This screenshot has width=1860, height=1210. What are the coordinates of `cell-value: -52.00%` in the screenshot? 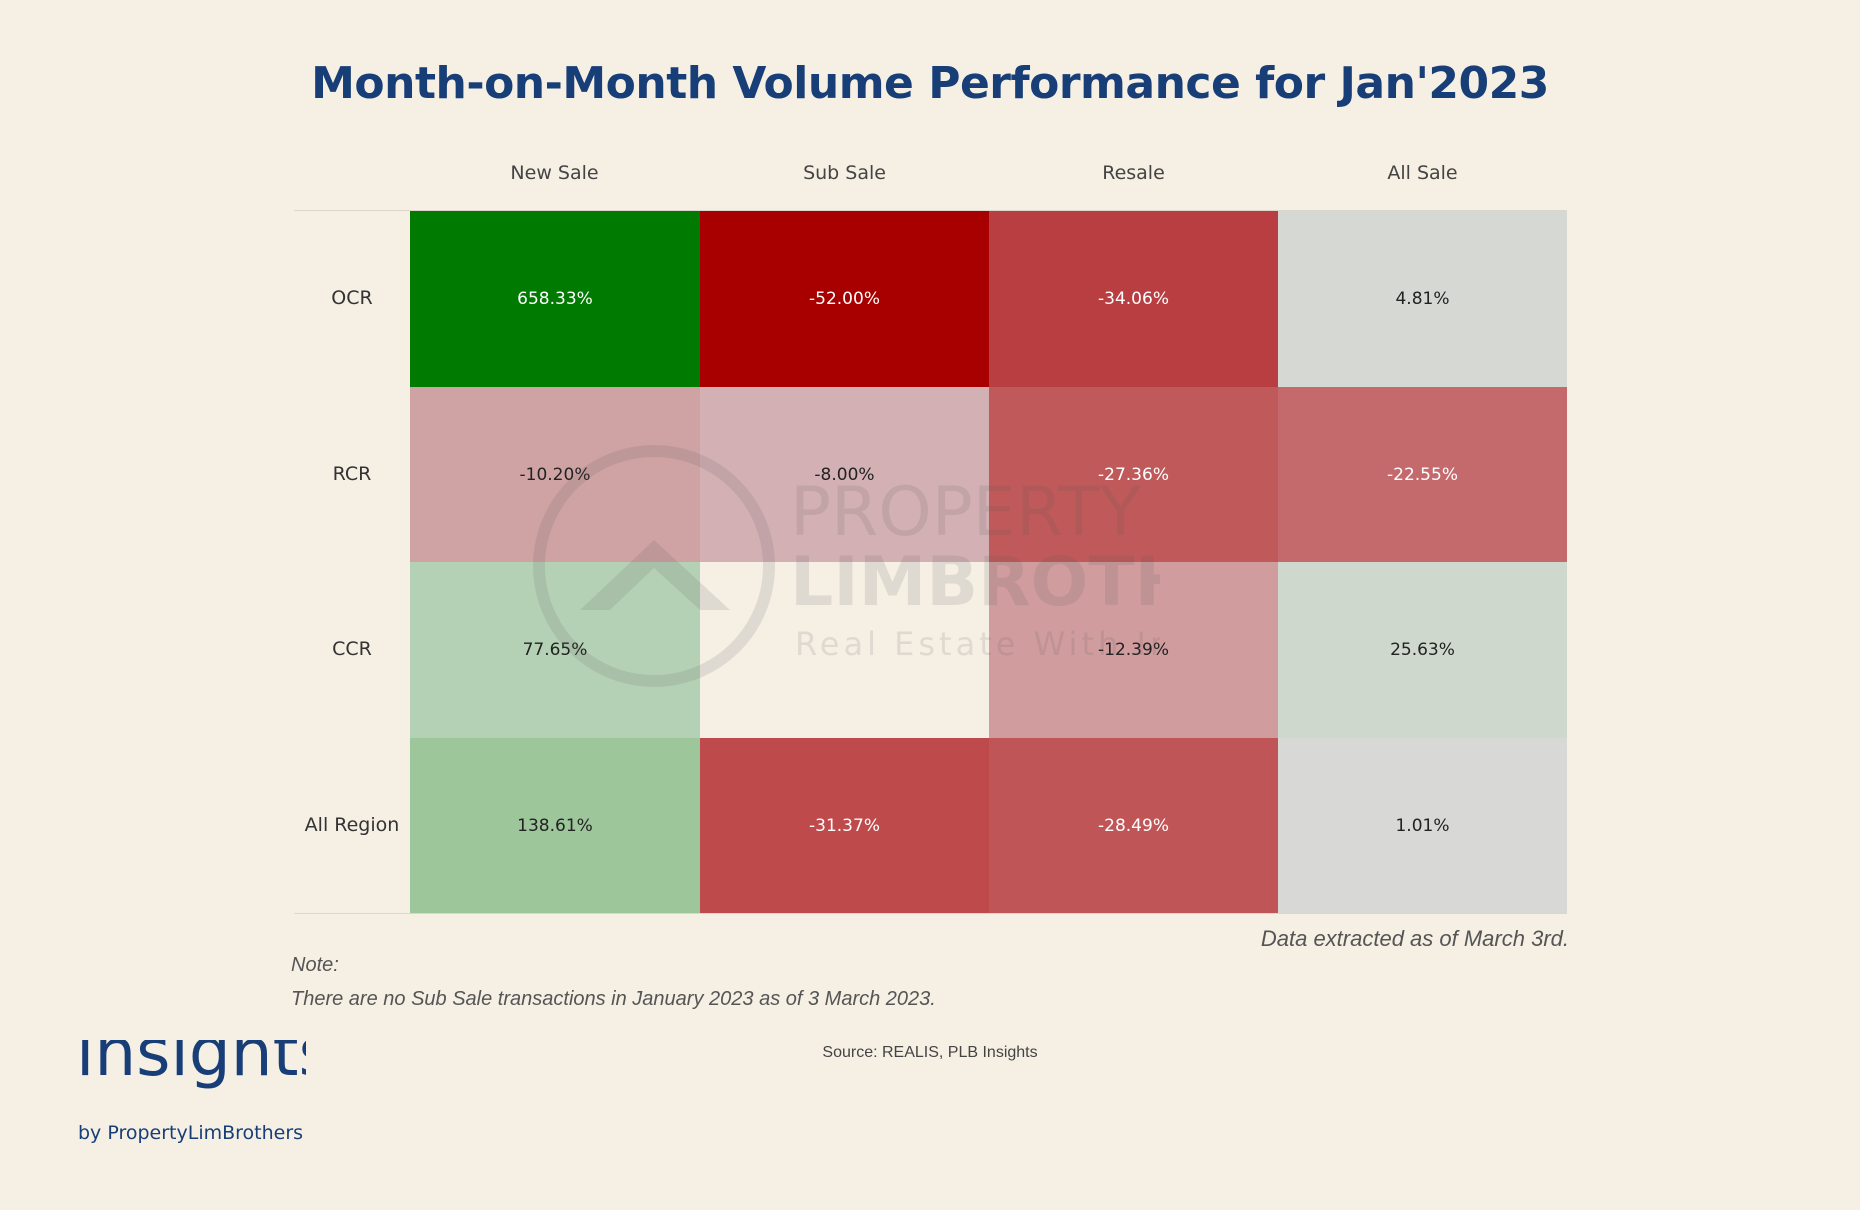 It's located at (844, 299).